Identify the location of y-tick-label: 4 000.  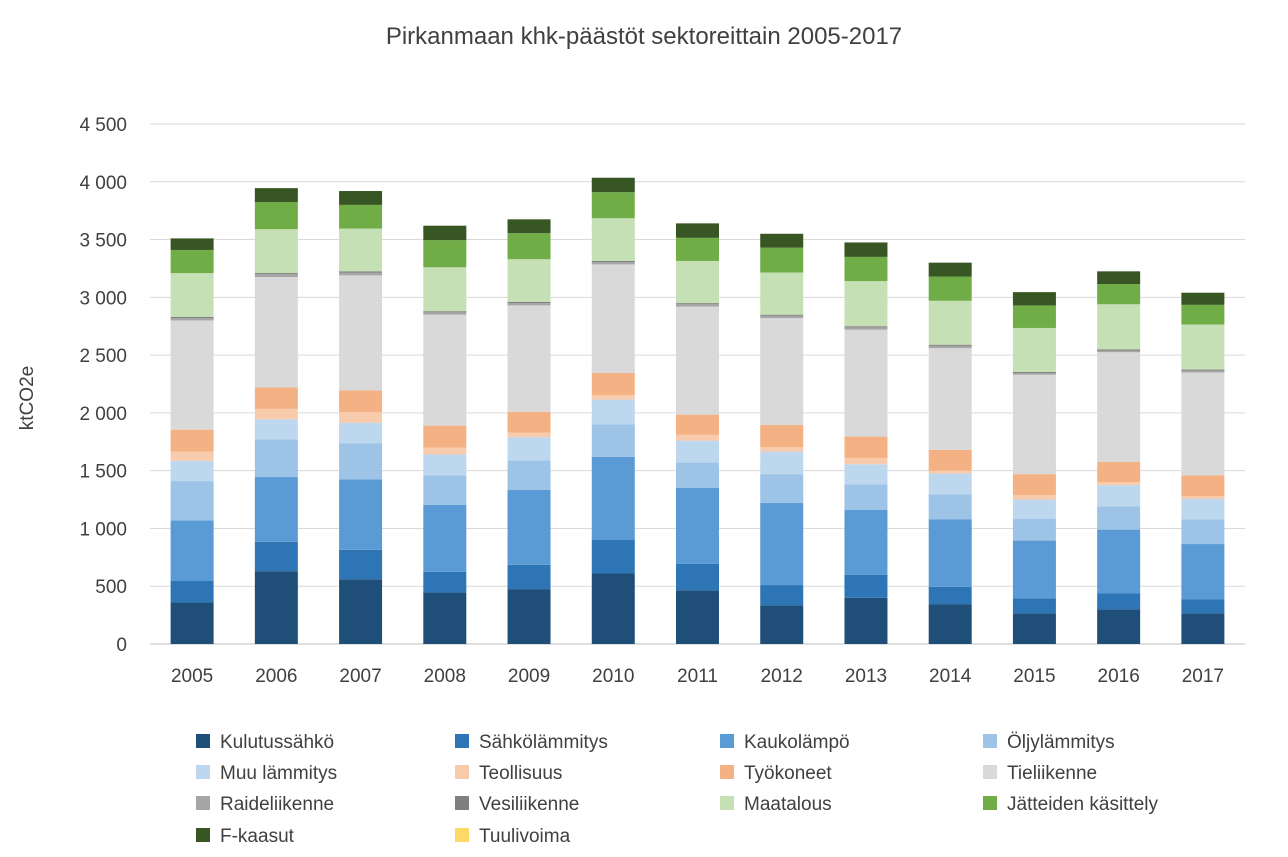
(103, 183).